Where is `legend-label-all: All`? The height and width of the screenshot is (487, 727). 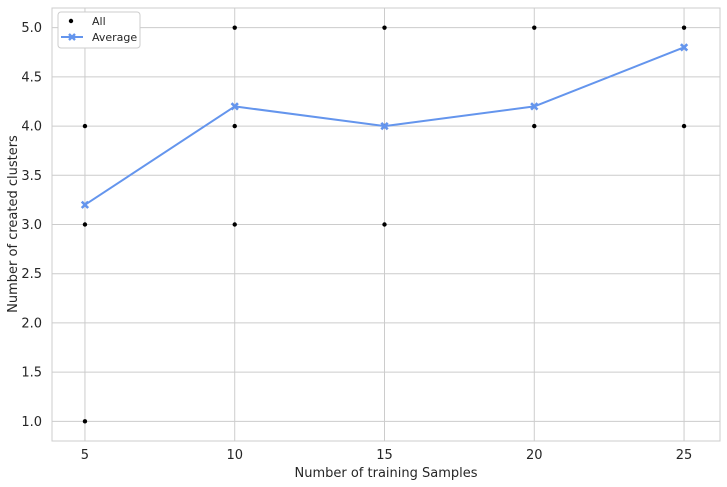
legend-label-all: All is located at coordinates (99, 21).